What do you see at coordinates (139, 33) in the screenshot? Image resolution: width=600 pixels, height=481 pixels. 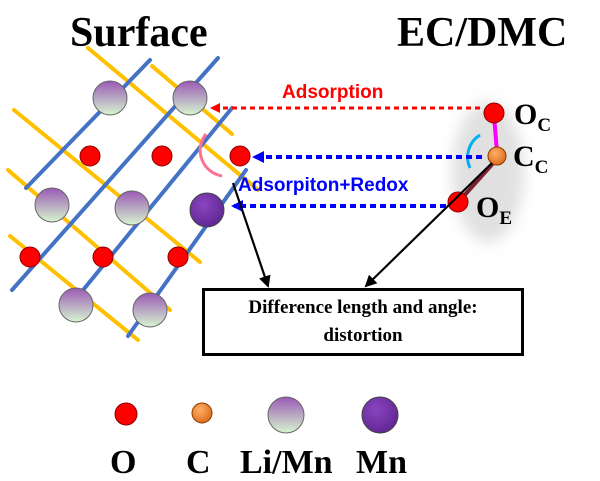 I see `surface-title: Surface` at bounding box center [139, 33].